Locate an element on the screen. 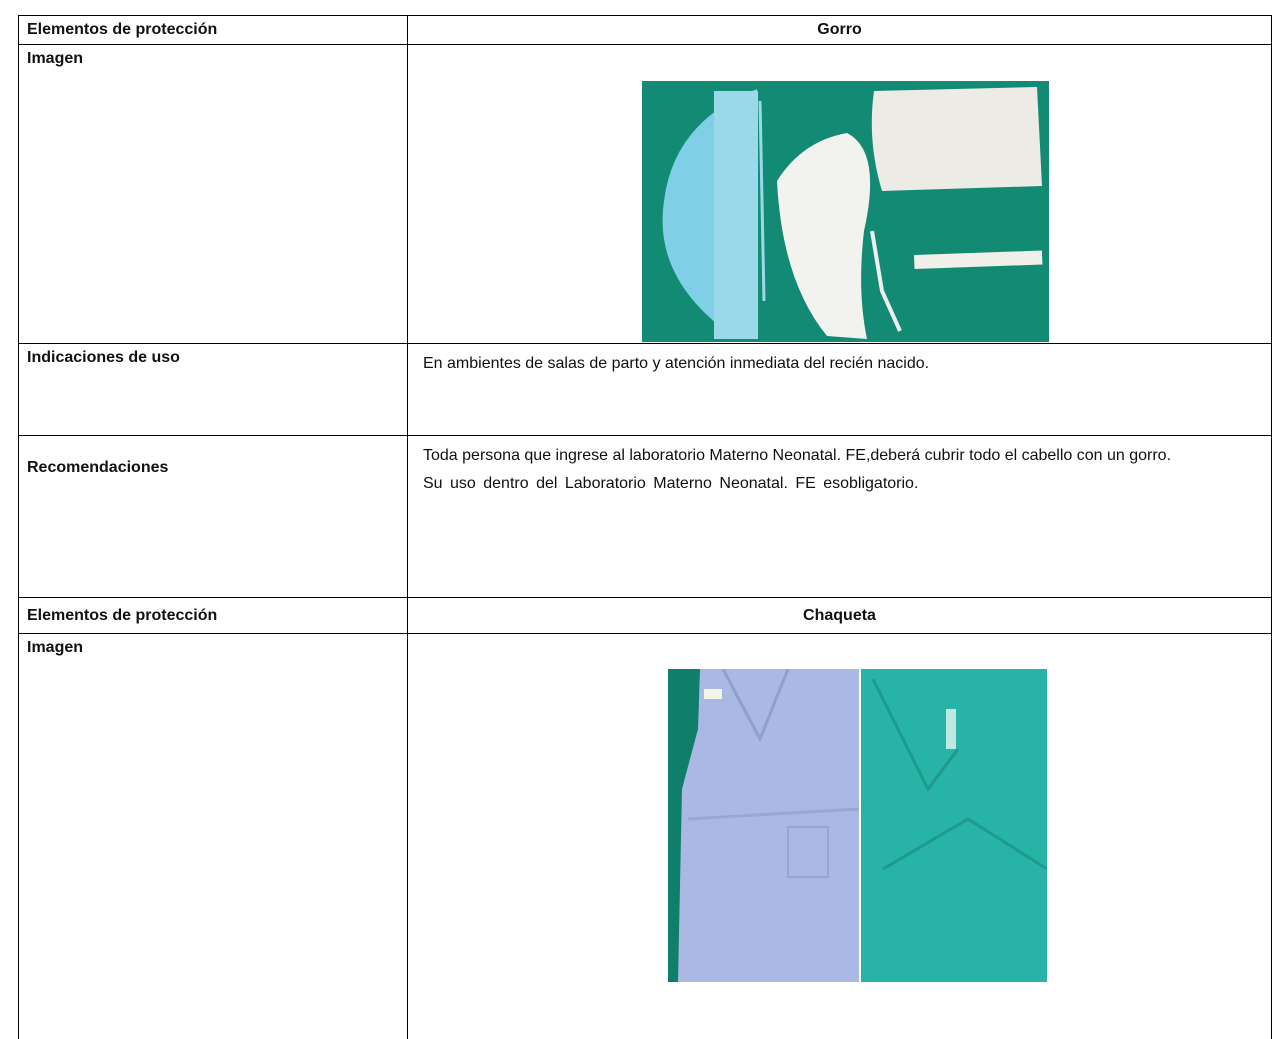  jacket-photo is located at coordinates (857, 825).